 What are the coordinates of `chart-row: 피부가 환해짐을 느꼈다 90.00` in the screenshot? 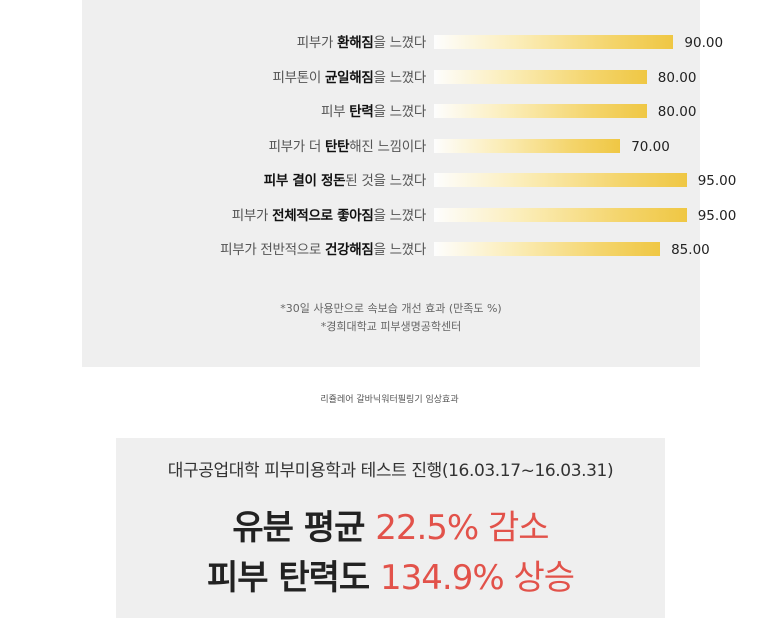 It's located at (402, 43).